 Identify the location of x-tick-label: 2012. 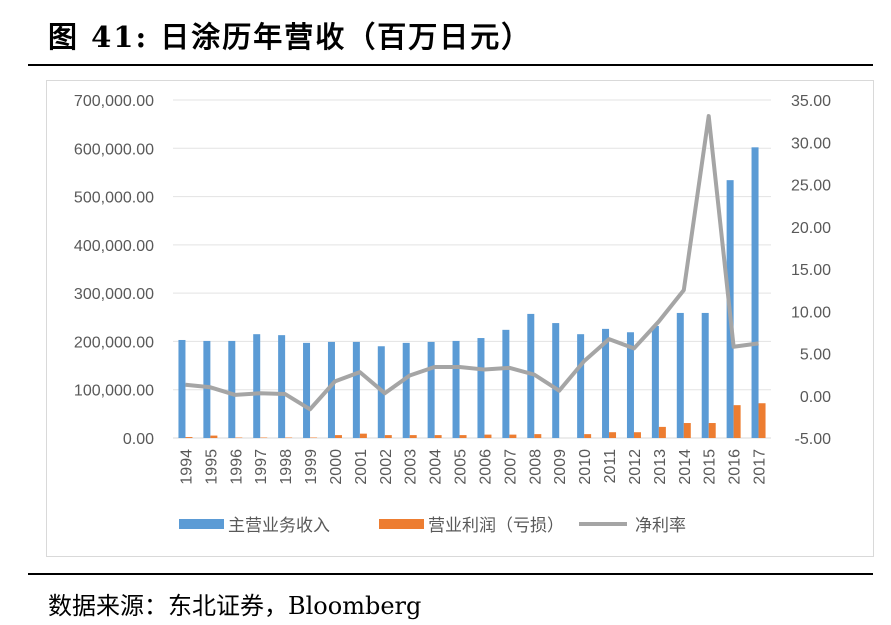
(635, 467).